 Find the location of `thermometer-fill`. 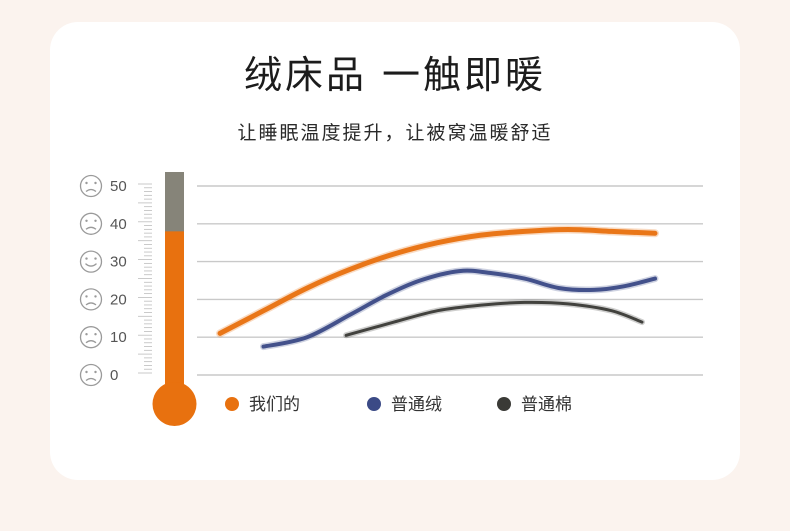

thermometer-fill is located at coordinates (174, 315).